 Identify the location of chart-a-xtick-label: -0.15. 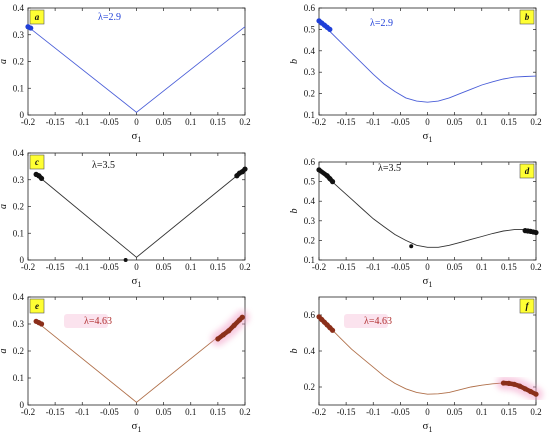
(55, 122).